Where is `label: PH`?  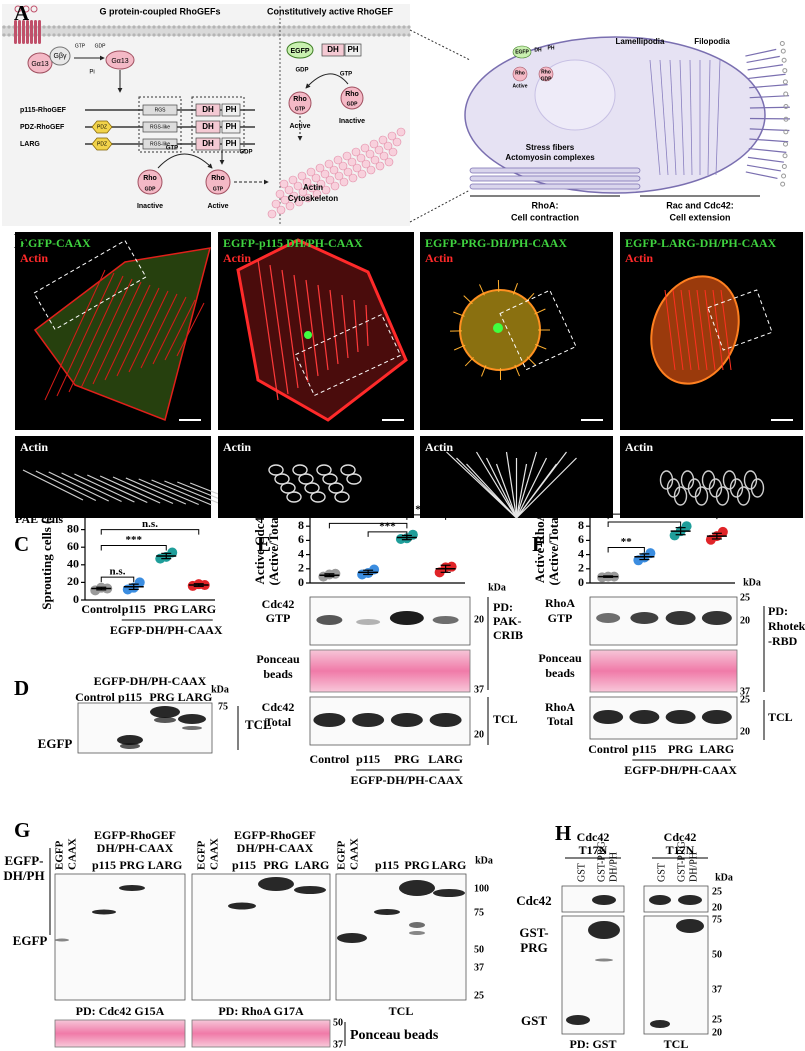
label: PH is located at coordinates (352, 49).